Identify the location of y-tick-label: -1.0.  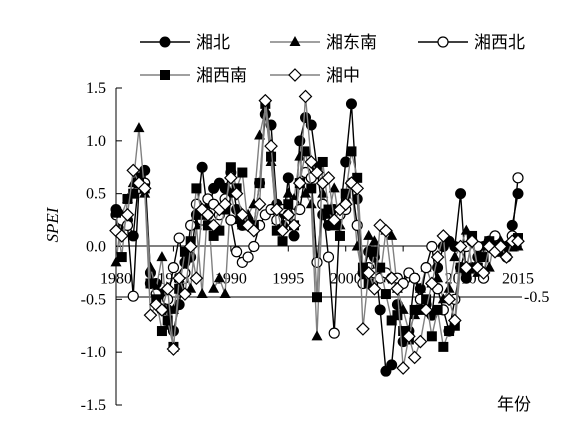
(93, 352).